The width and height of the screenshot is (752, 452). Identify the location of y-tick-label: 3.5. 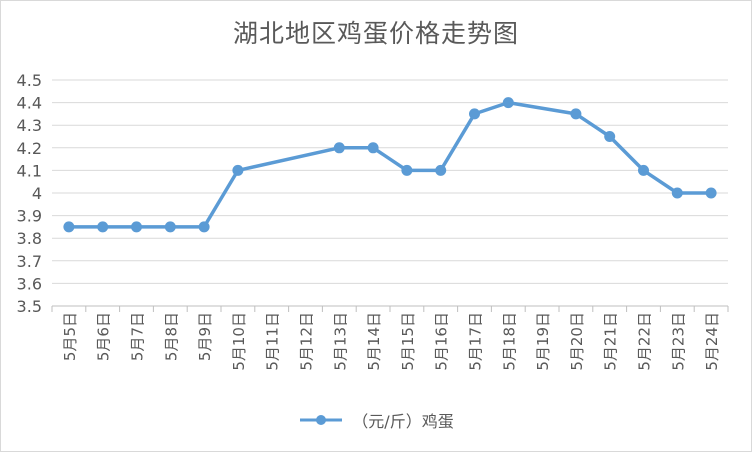
(29, 306).